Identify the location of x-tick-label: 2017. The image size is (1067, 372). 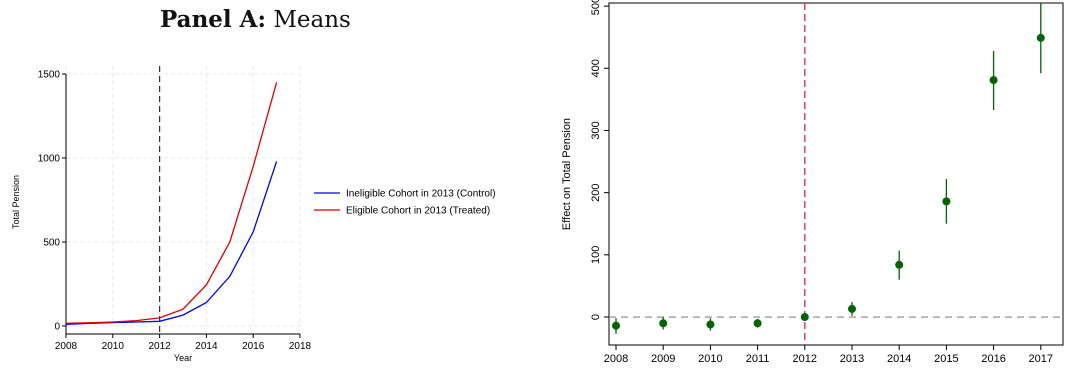
(1041, 359).